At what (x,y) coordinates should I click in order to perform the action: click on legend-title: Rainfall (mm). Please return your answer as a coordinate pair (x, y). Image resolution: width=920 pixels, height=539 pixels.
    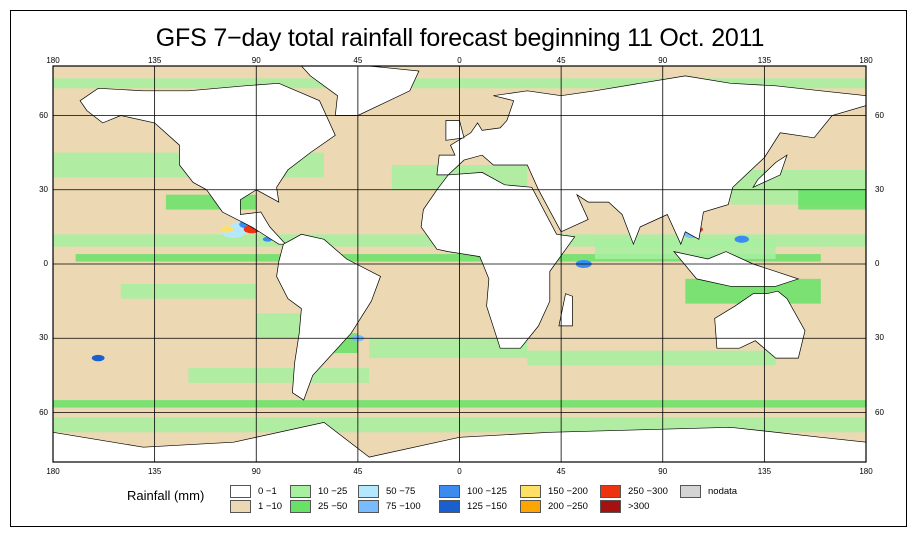
    Looking at the image, I should click on (166, 495).